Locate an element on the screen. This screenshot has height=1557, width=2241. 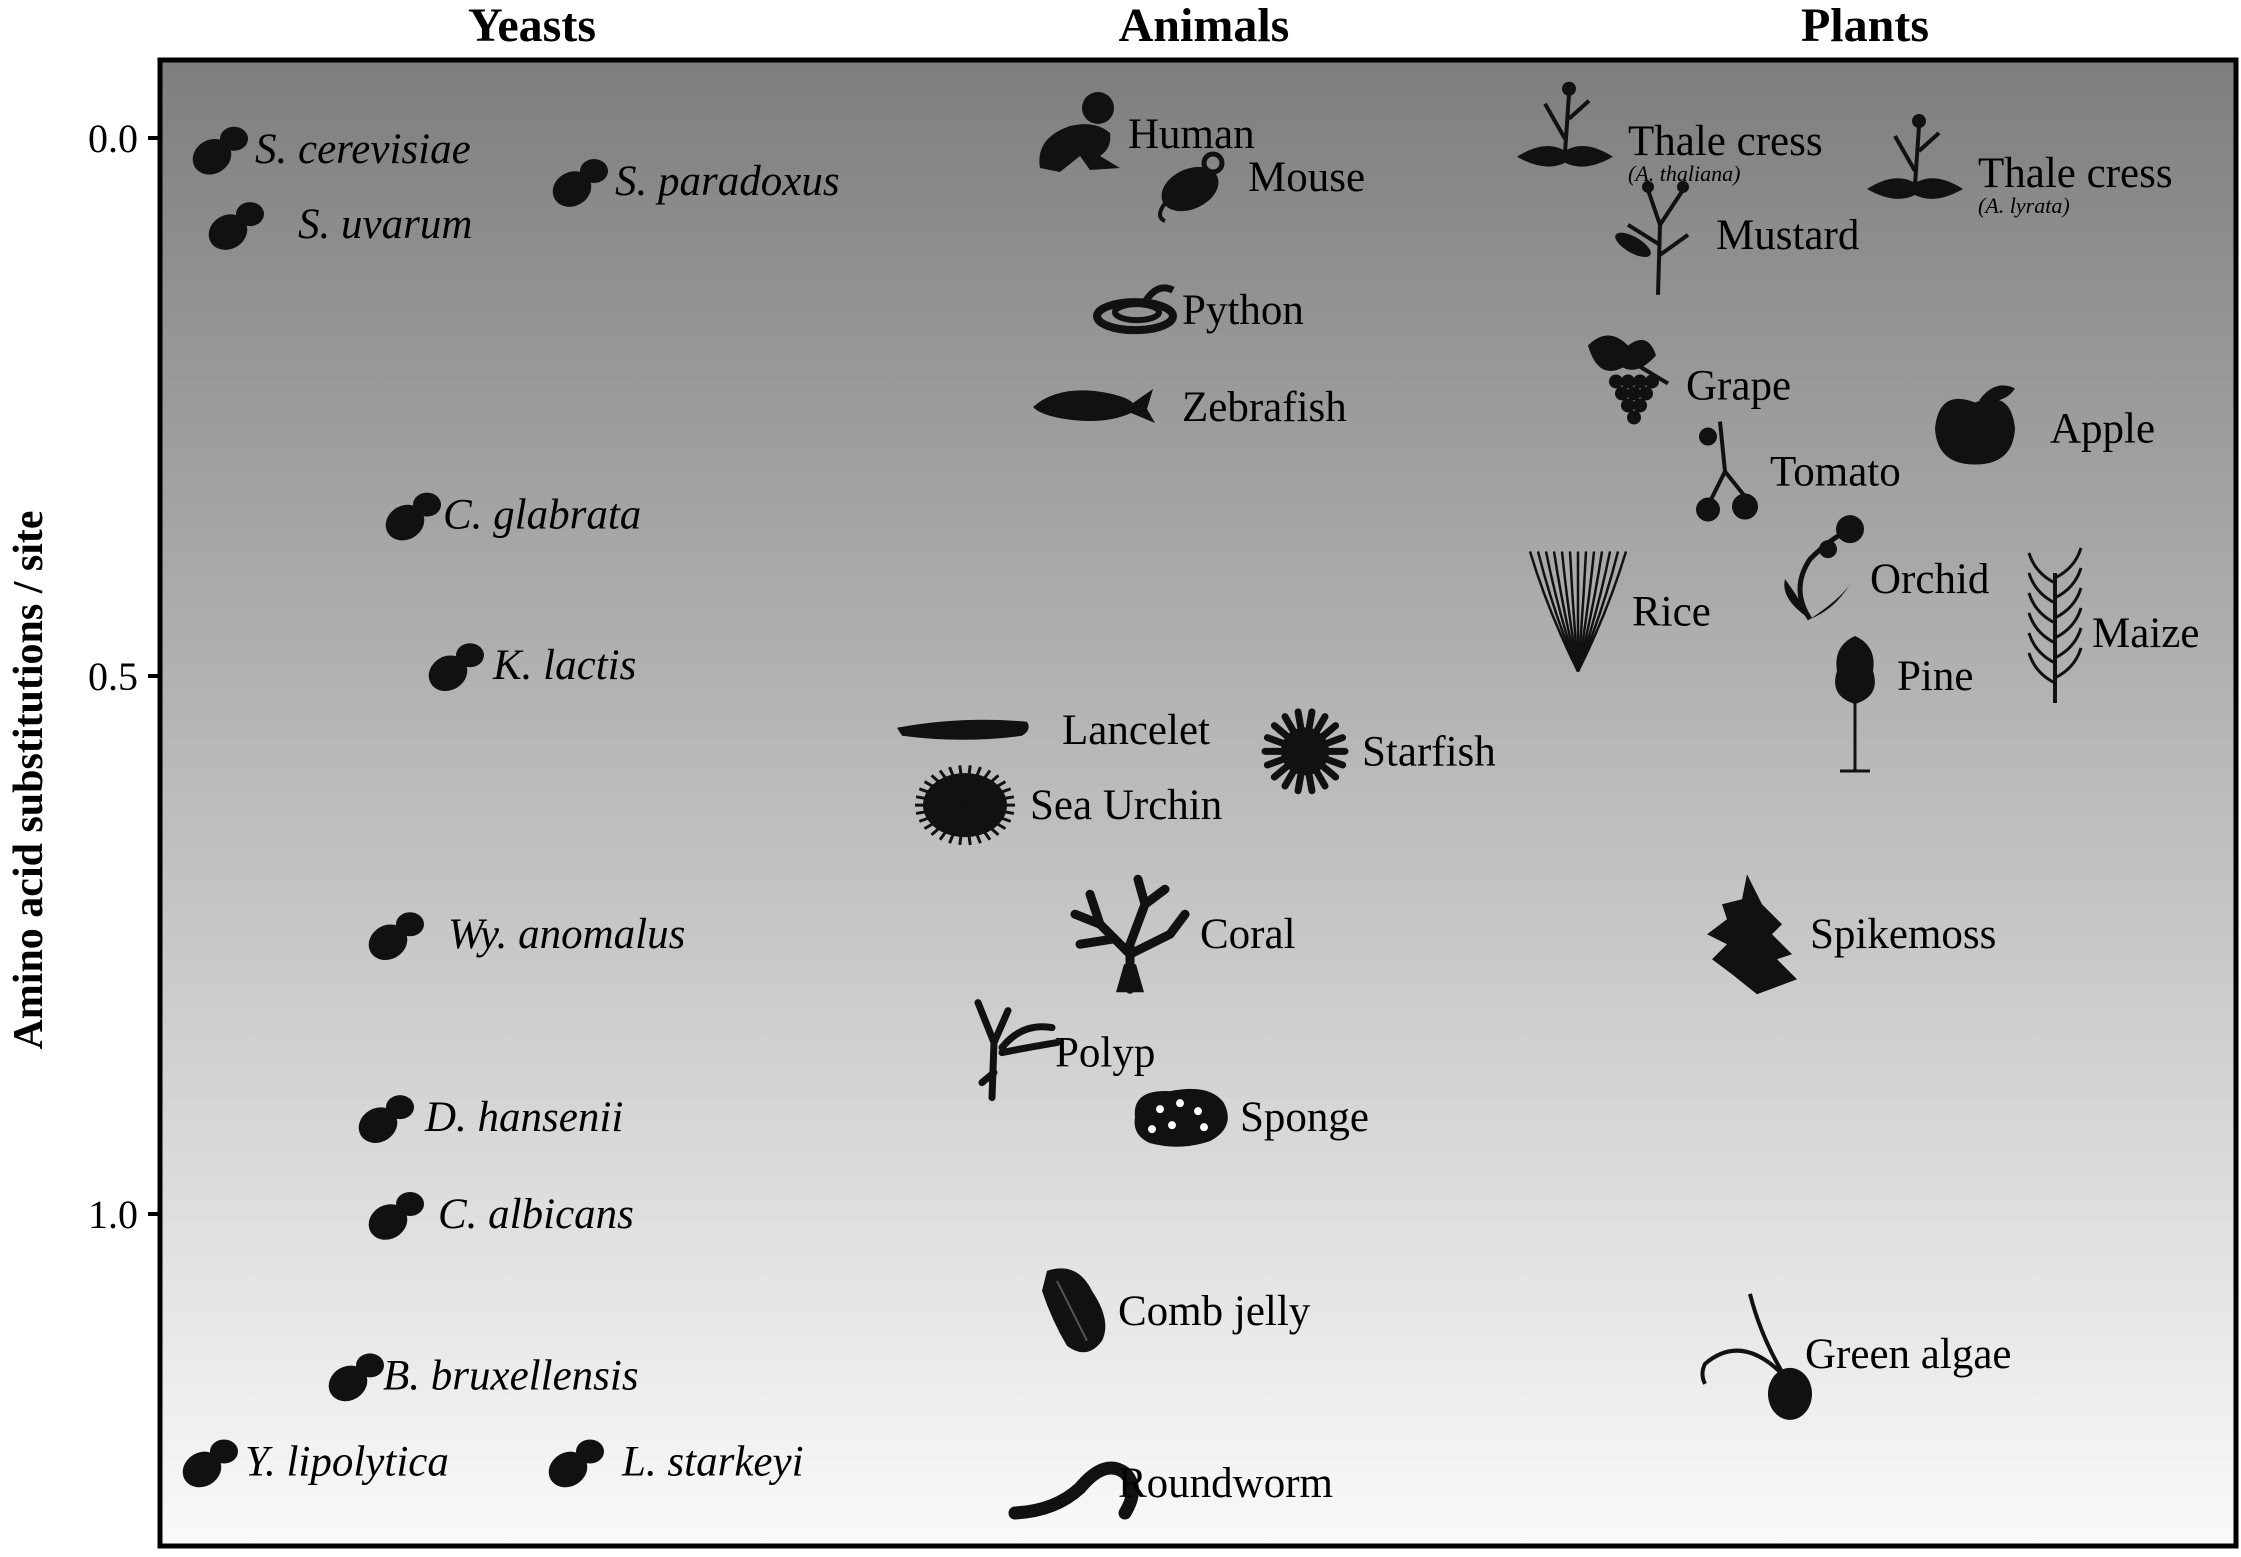
point-tomato: Tomato is located at coordinates (1798, 471).